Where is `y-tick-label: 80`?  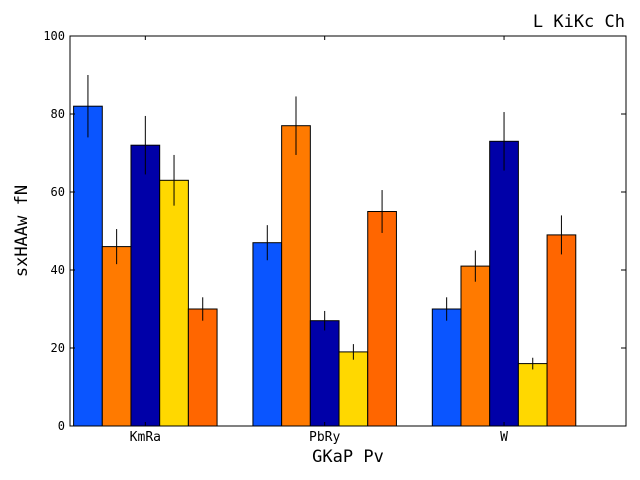
y-tick-label: 80 is located at coordinates (58, 114).